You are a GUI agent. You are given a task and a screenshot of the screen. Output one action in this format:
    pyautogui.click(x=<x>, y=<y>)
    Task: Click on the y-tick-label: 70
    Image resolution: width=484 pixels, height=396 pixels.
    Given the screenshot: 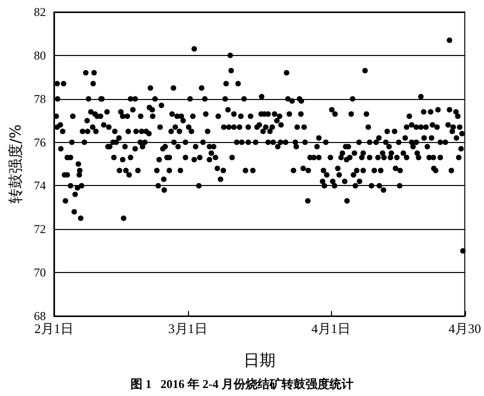 What is the action you would take?
    pyautogui.click(x=40, y=273)
    